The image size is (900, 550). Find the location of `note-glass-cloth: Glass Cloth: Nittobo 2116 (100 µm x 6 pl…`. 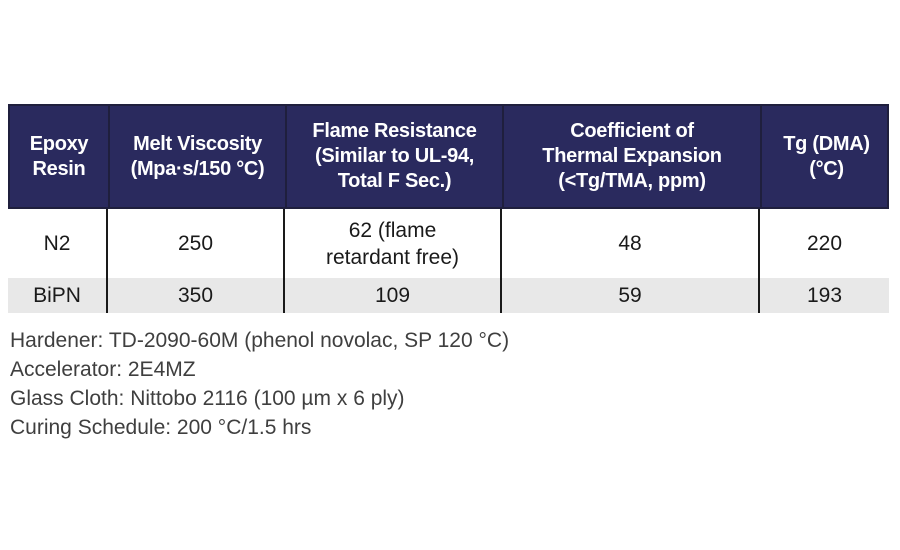

note-glass-cloth: Glass Cloth: Nittobo 2116 (100 µm x 6 pl… is located at coordinates (207, 398).